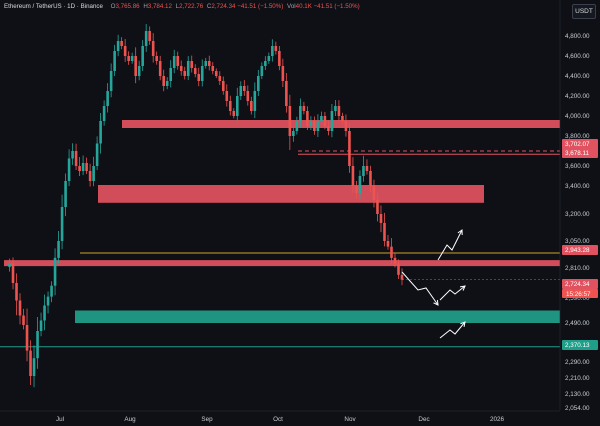 Image resolution: width=600 pixels, height=426 pixels. Describe the element at coordinates (577, 116) in the screenshot. I see `y-tick-label: 4,000.00` at that location.